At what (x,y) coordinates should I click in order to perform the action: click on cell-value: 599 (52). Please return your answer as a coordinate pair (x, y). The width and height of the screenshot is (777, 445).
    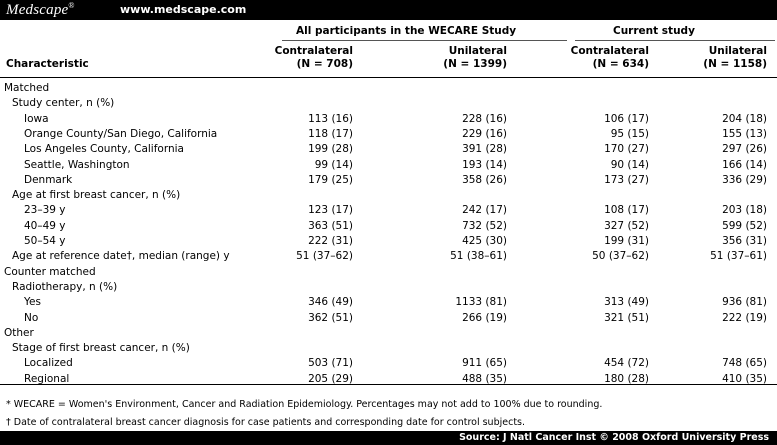
    Looking at the image, I should click on (744, 225).